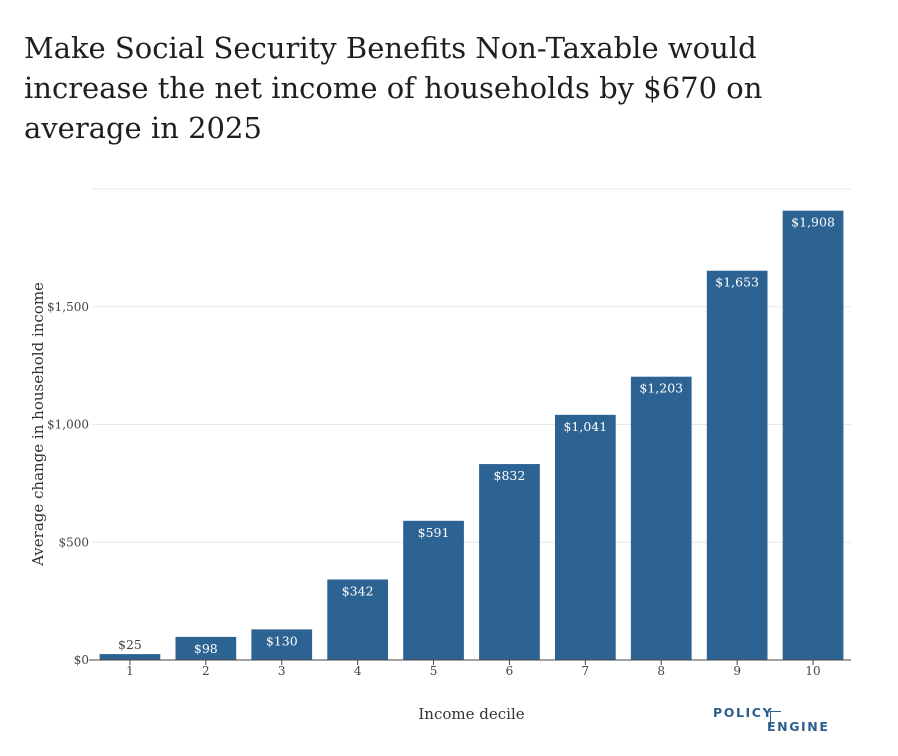 This screenshot has width=898, height=756. What do you see at coordinates (130, 671) in the screenshot?
I see `x-tick-label: 1` at bounding box center [130, 671].